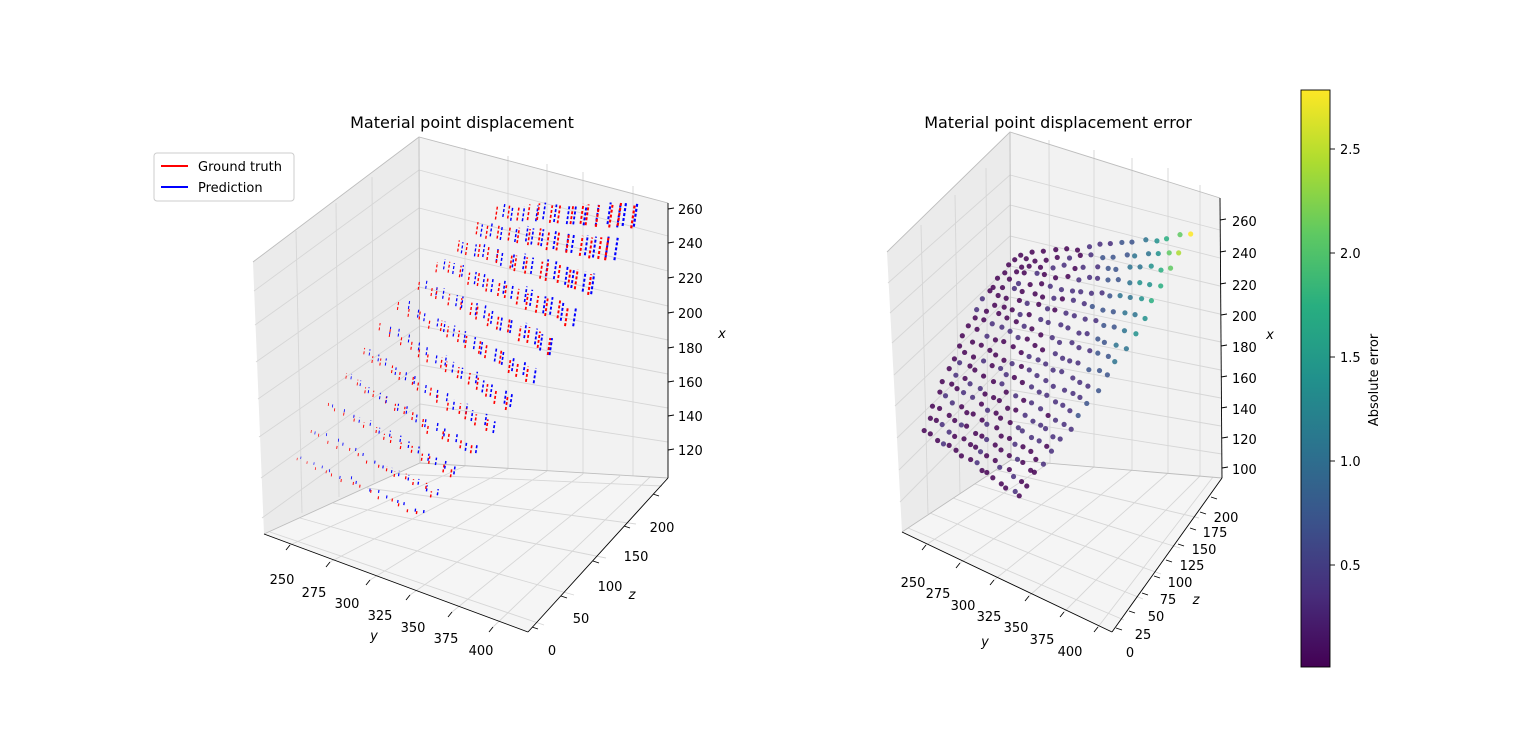 Image resolution: width=1536 pixels, height=751 pixels. Describe the element at coordinates (230, 188) in the screenshot. I see `legend-label-prediction: Prediction` at that location.